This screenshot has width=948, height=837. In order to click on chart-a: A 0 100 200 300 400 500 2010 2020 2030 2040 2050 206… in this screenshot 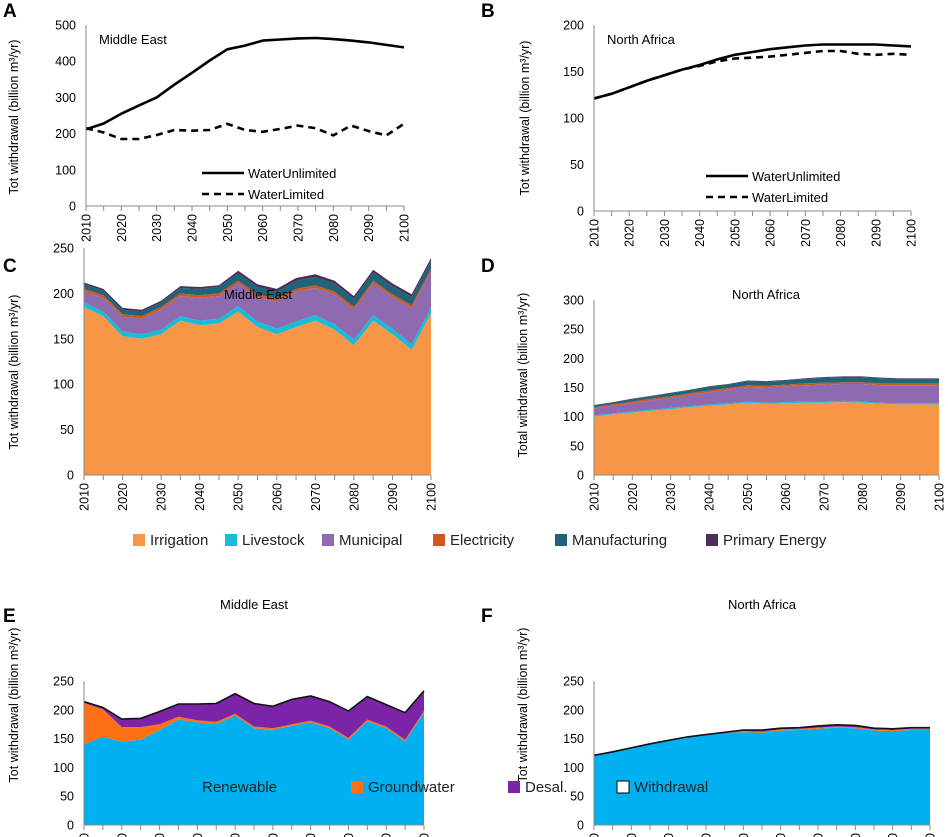, I will do `click(207, 121)`.